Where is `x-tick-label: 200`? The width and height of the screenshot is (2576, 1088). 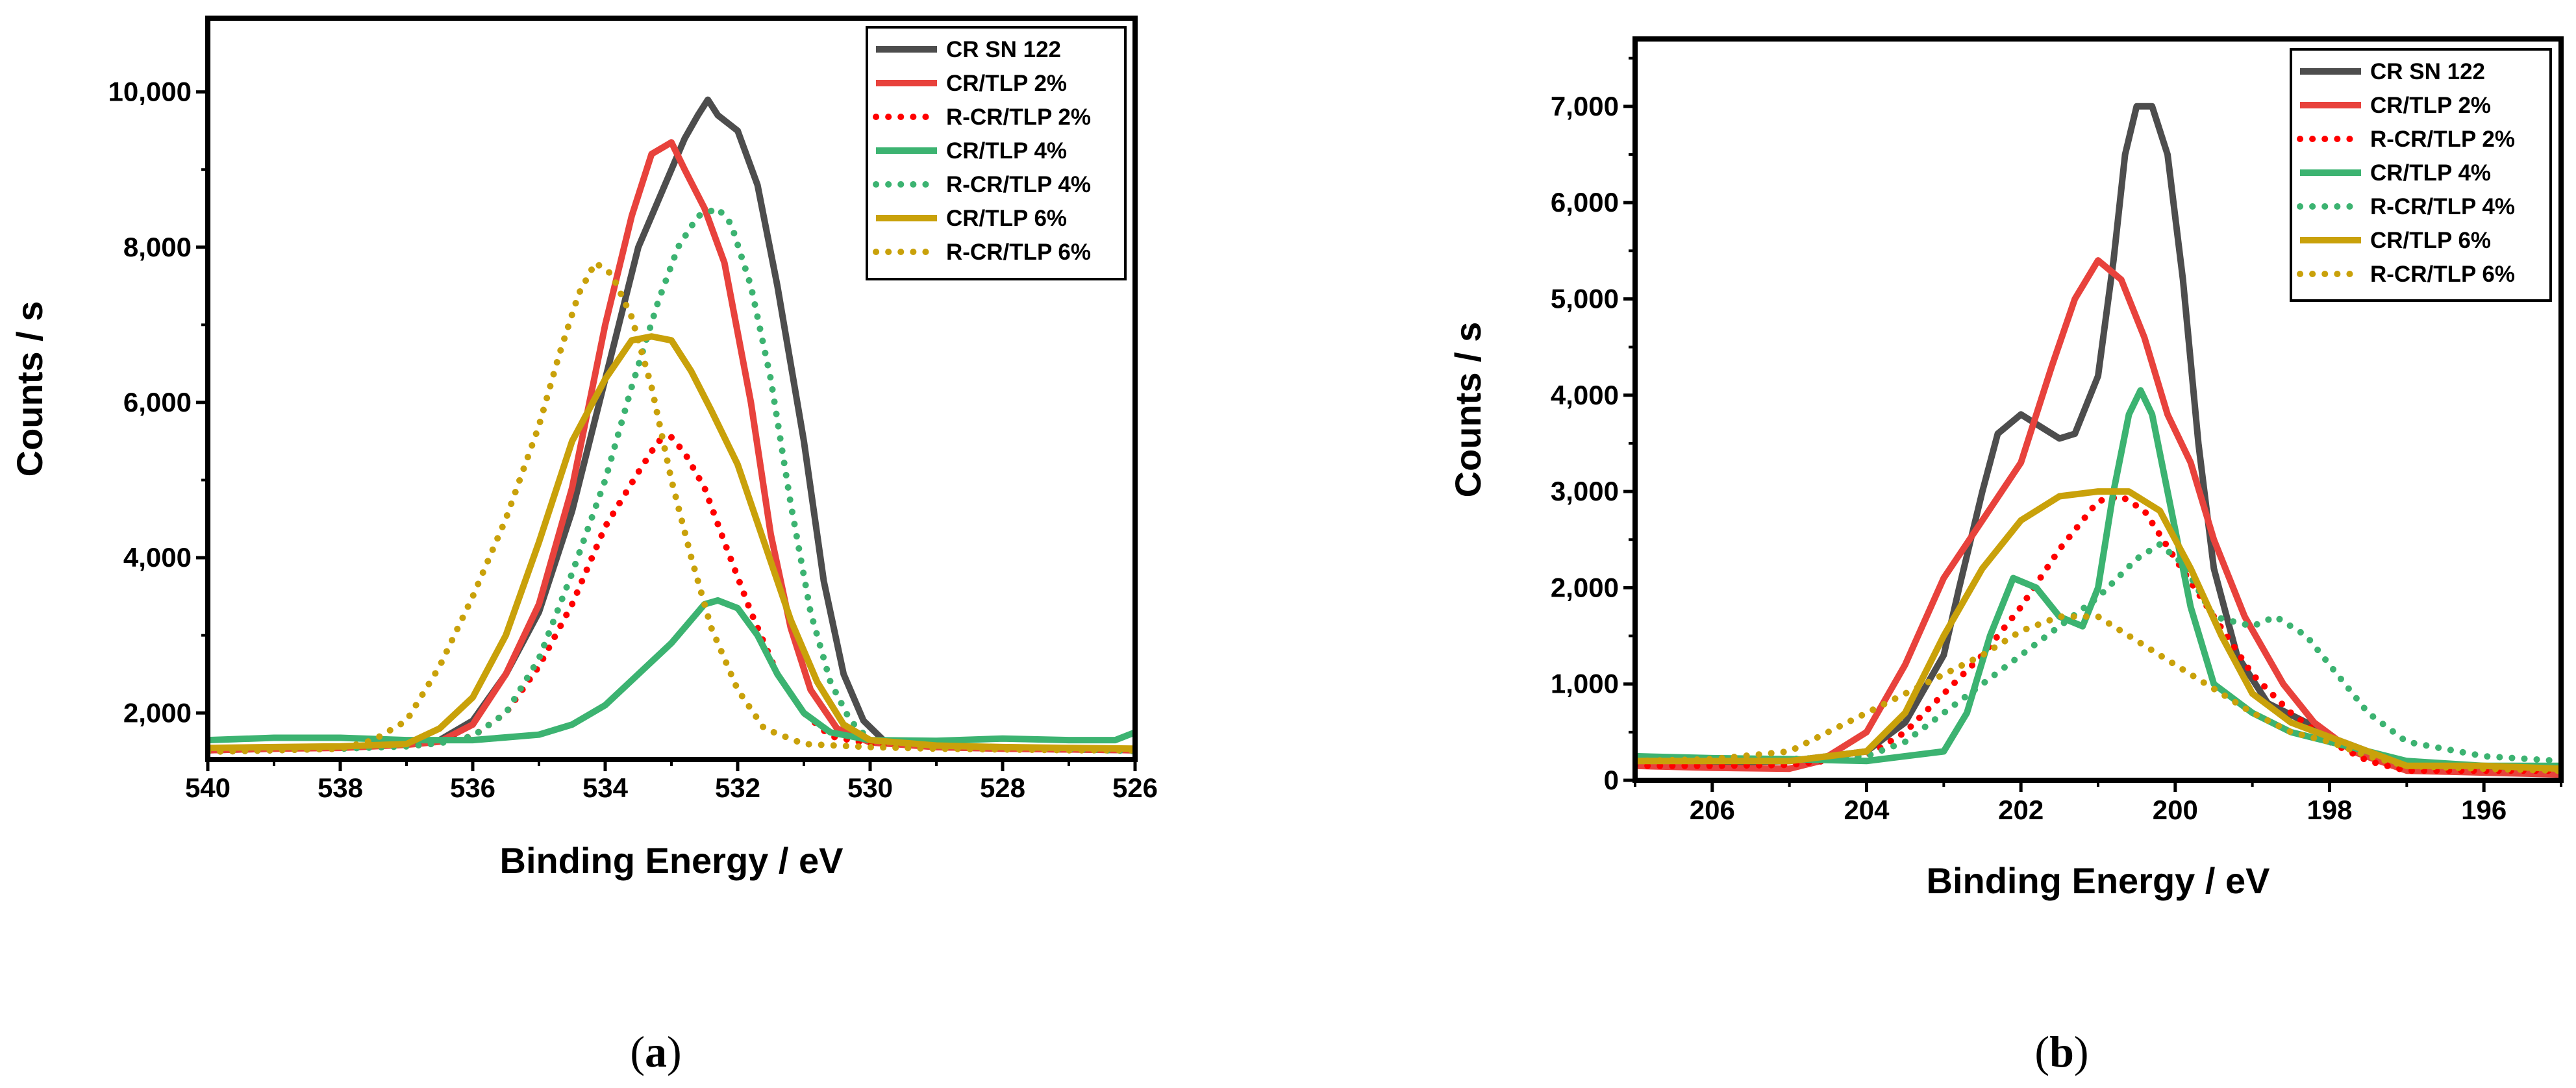 x-tick-label: 200 is located at coordinates (2175, 810).